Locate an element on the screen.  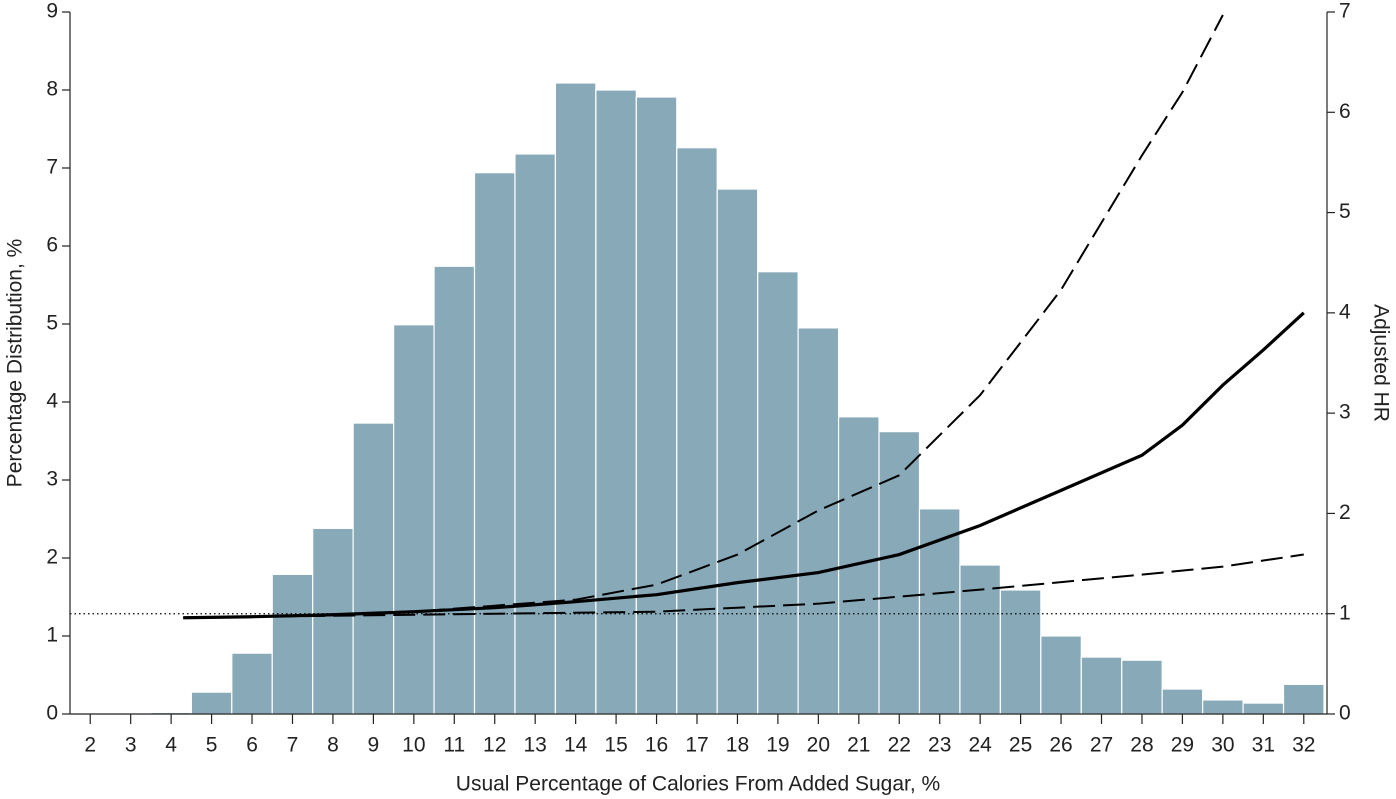
y-tick-label: 7 is located at coordinates (52, 167).